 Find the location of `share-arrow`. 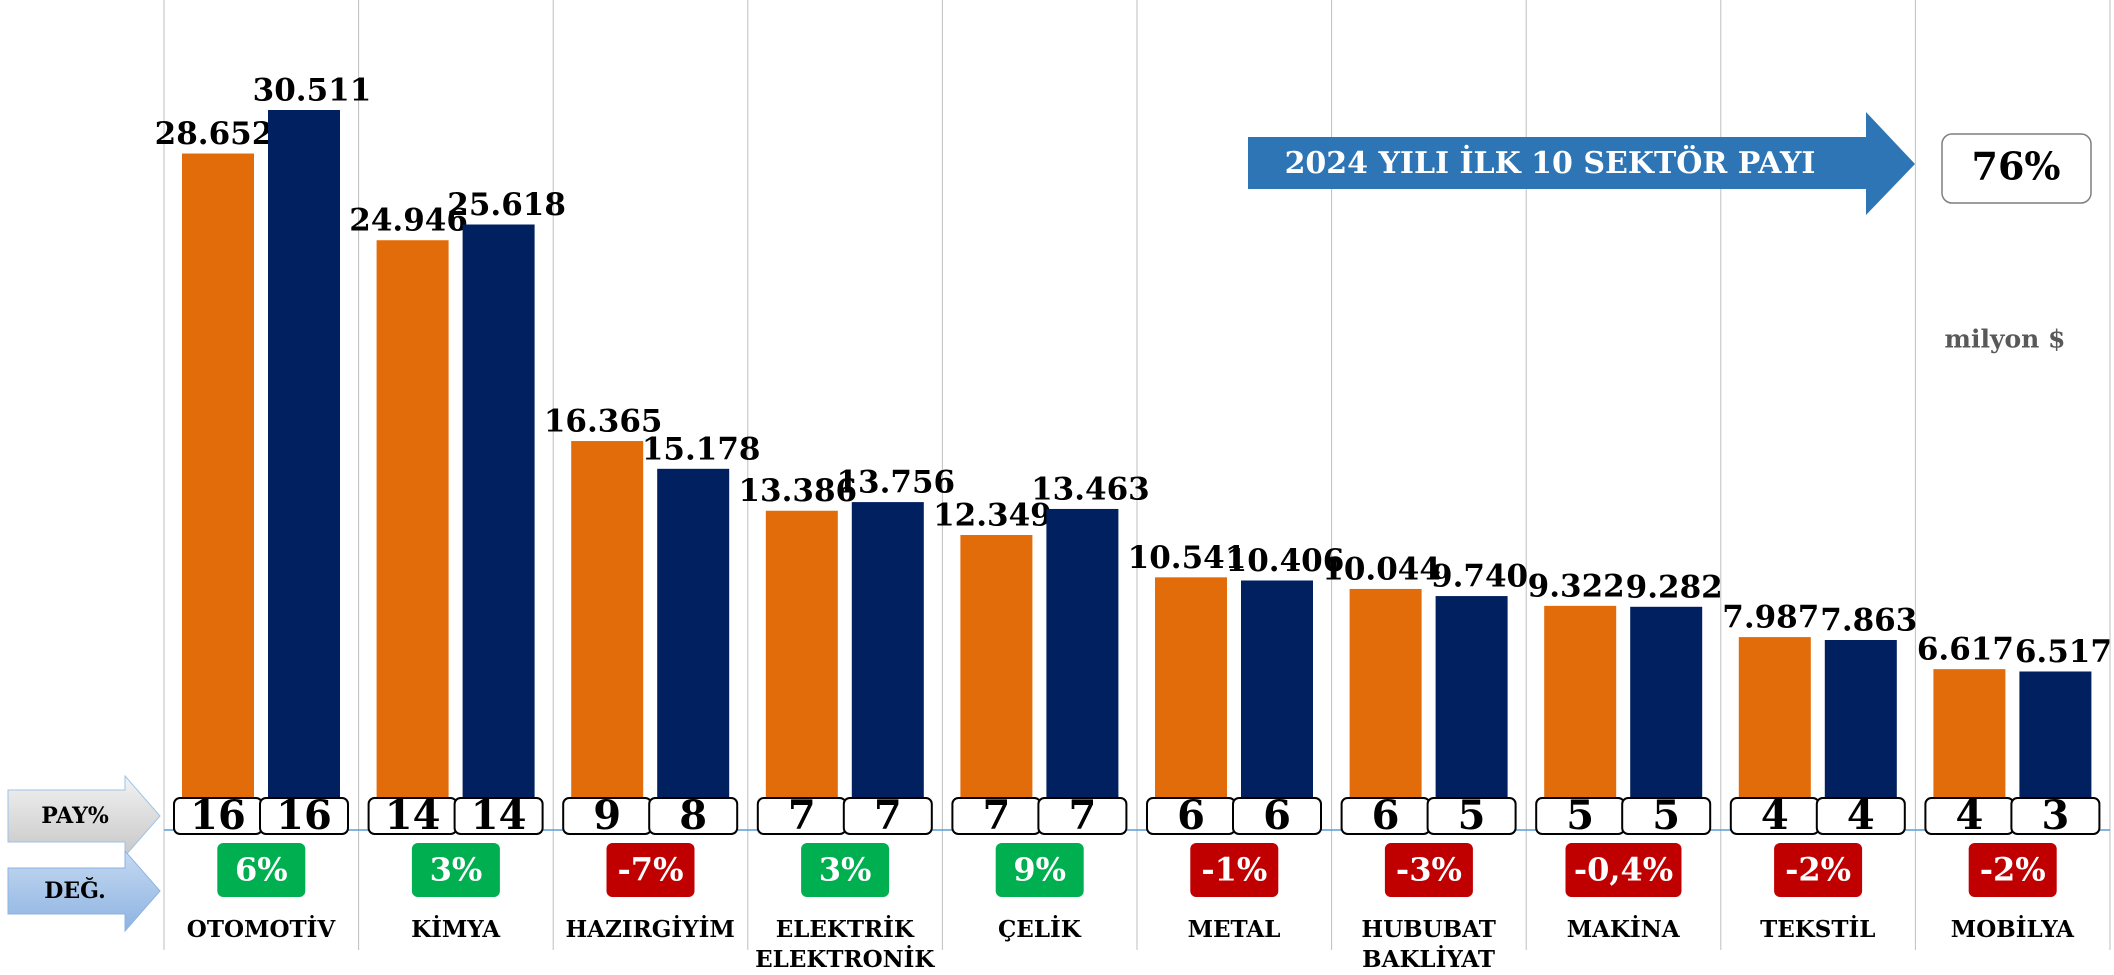

share-arrow is located at coordinates (84, 816).